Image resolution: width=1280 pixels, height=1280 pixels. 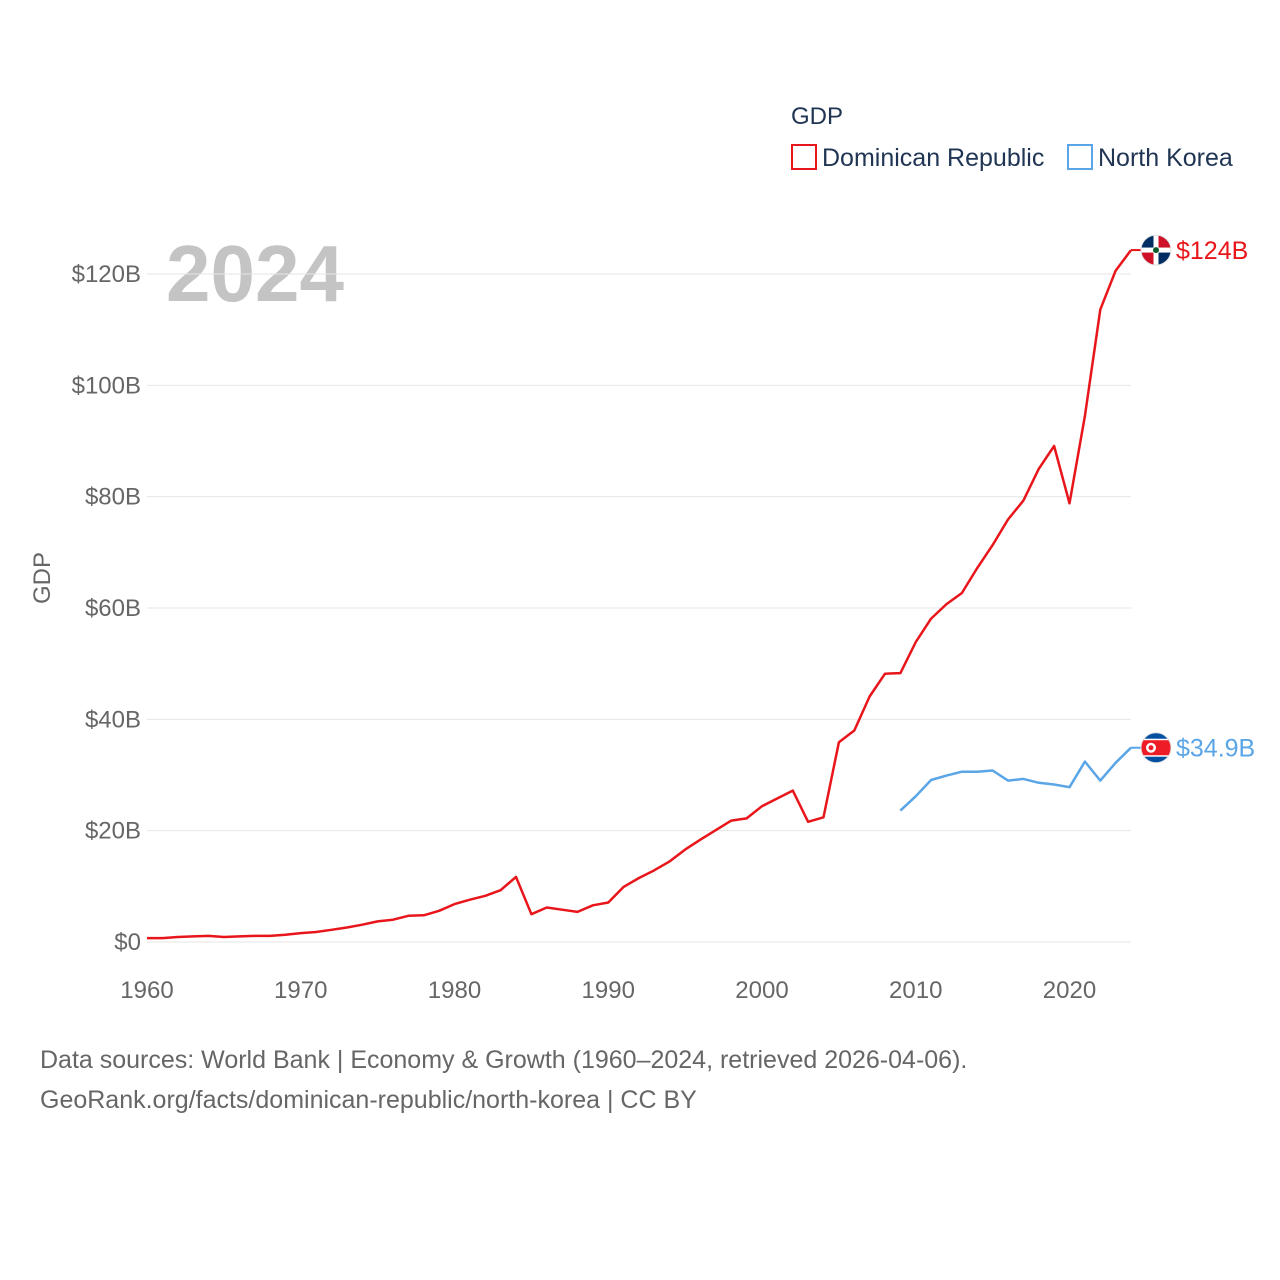 I want to click on y-tick-label: $0, so click(x=127, y=942).